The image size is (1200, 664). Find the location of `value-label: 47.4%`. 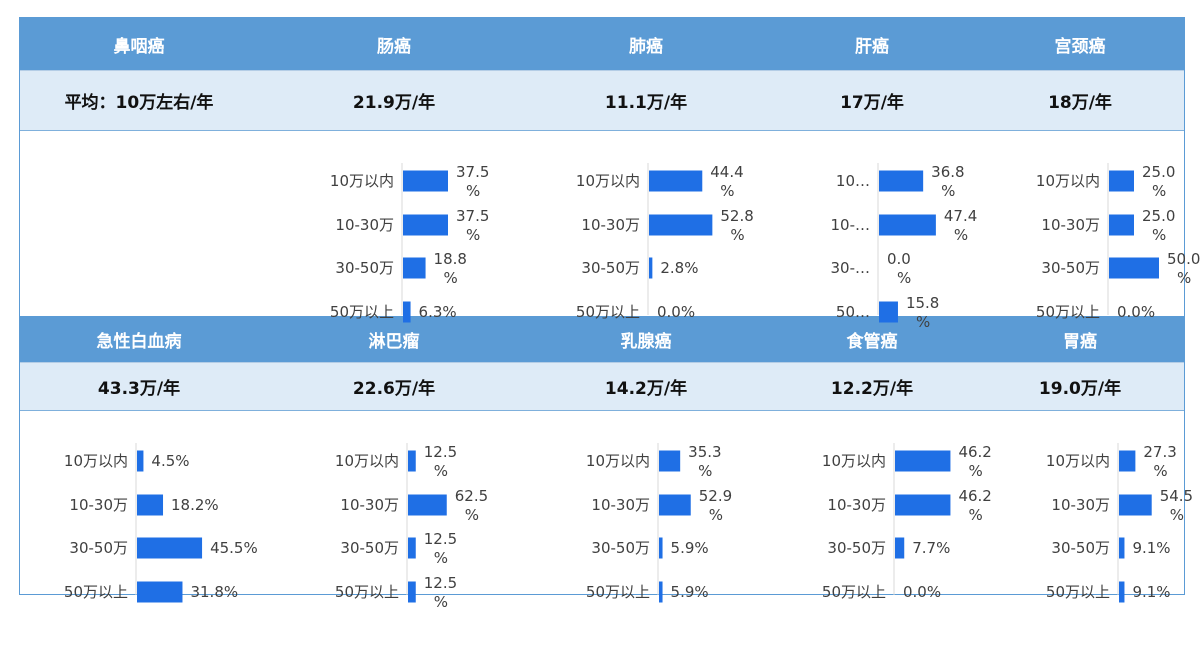

value-label: 47.4% is located at coordinates (960, 225).